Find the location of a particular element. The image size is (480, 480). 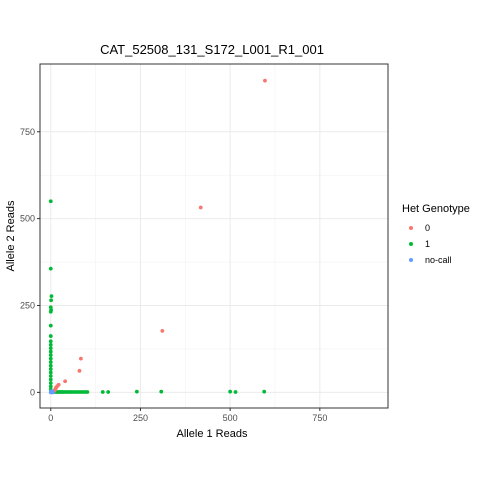

legend-label-0: 0 is located at coordinates (427, 228).